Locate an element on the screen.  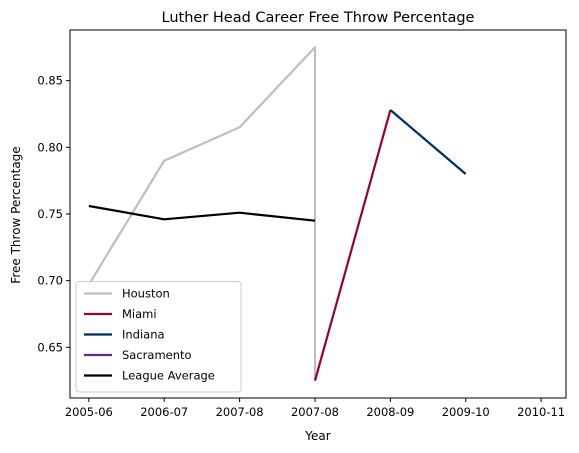
x-axis-label: Year is located at coordinates (317, 436).